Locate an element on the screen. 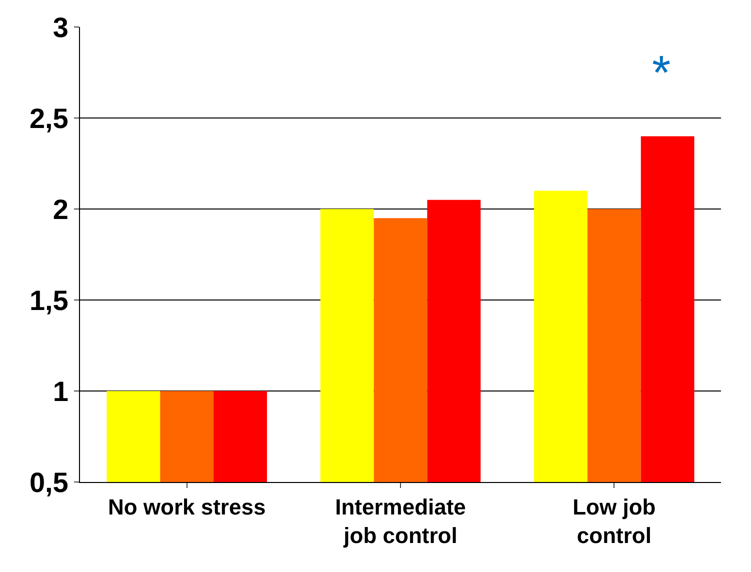 Image resolution: width=751 pixels, height=572 pixels. x-tick-label: Low job control is located at coordinates (614, 521).